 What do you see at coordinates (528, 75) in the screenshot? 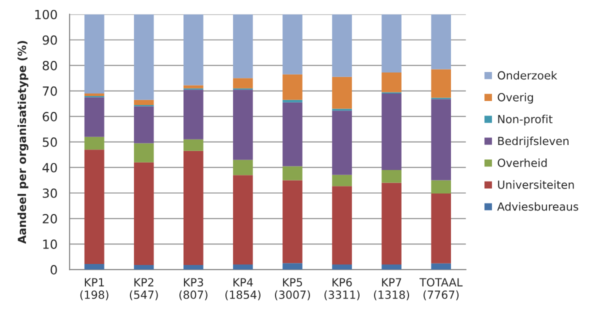
I see `legend-label: Onderzoek` at bounding box center [528, 75].